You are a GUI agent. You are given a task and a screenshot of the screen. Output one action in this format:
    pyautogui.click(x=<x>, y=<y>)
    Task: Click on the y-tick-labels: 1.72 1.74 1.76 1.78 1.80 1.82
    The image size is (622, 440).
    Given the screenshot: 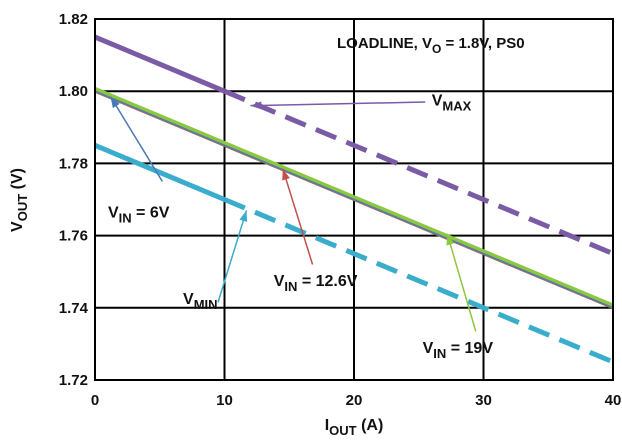 What is the action you would take?
    pyautogui.click(x=74, y=200)
    